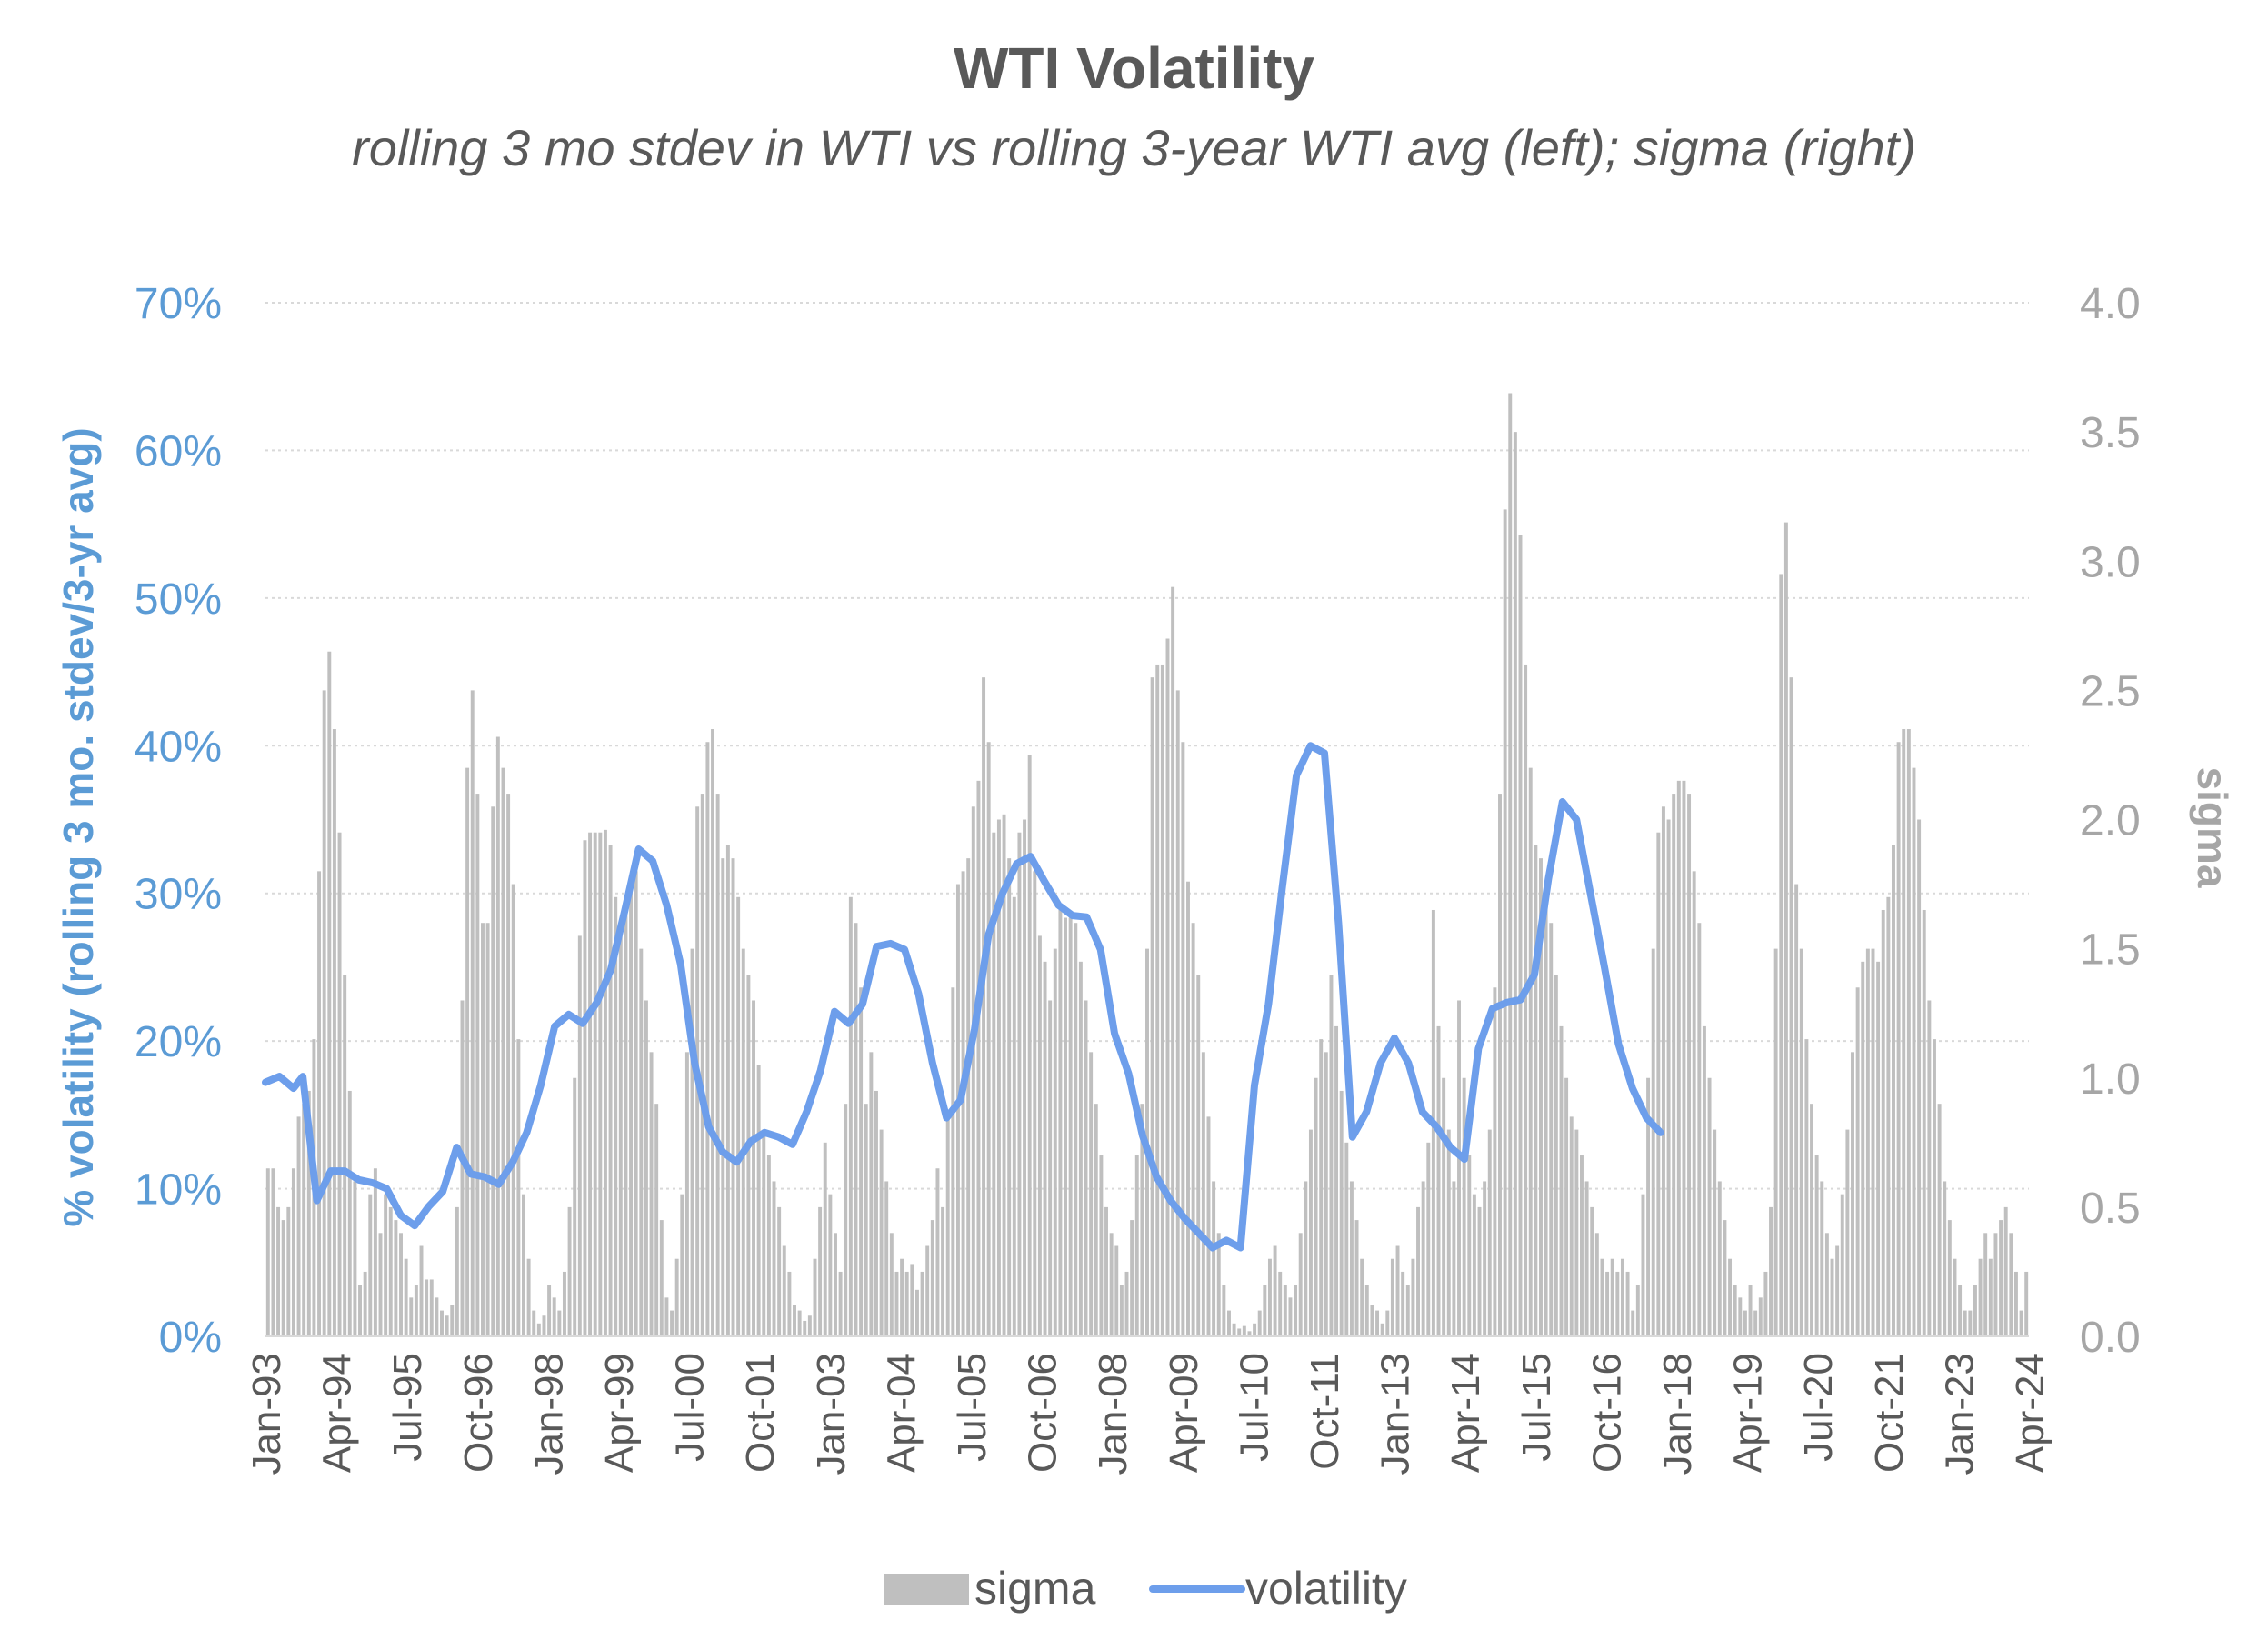 This screenshot has width=2268, height=1640. What do you see at coordinates (2110, 821) in the screenshot?
I see `y-tick-label-right: 2.0` at bounding box center [2110, 821].